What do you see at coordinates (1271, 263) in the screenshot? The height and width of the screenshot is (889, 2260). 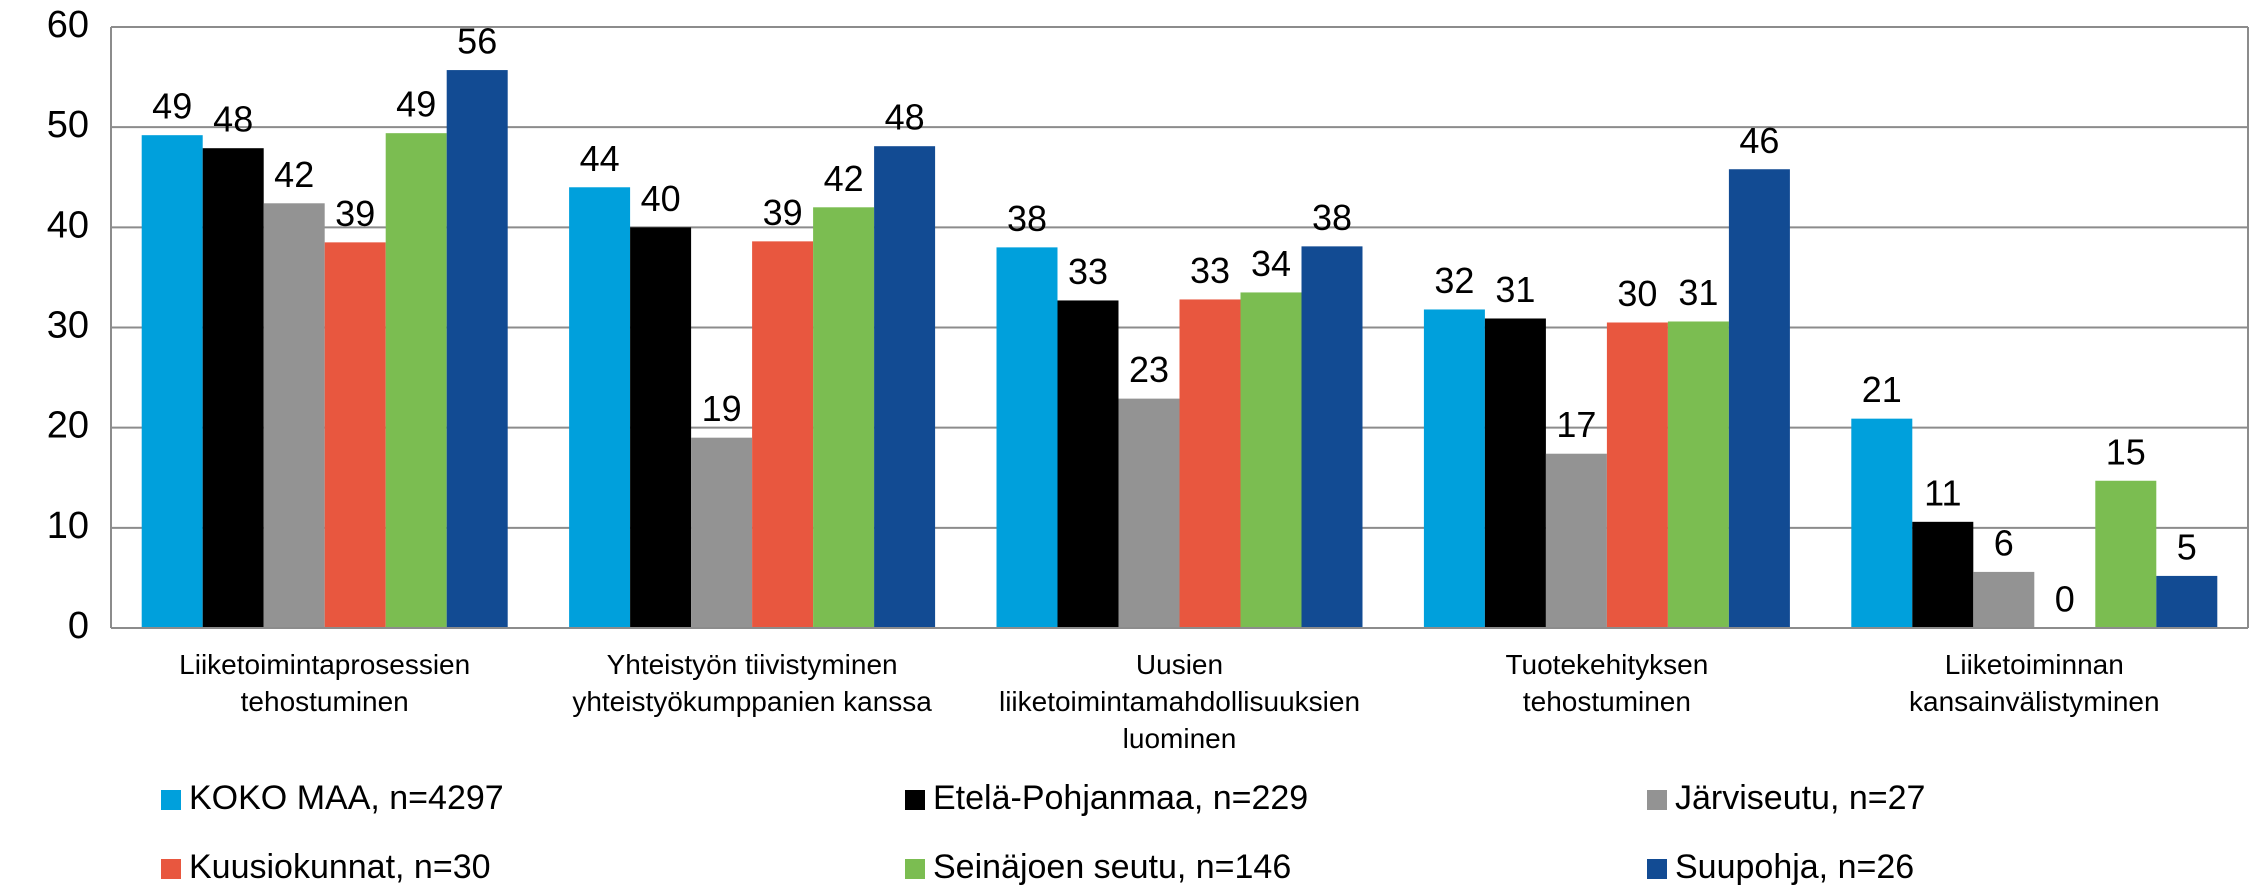 I see `value-label: 34` at bounding box center [1271, 263].